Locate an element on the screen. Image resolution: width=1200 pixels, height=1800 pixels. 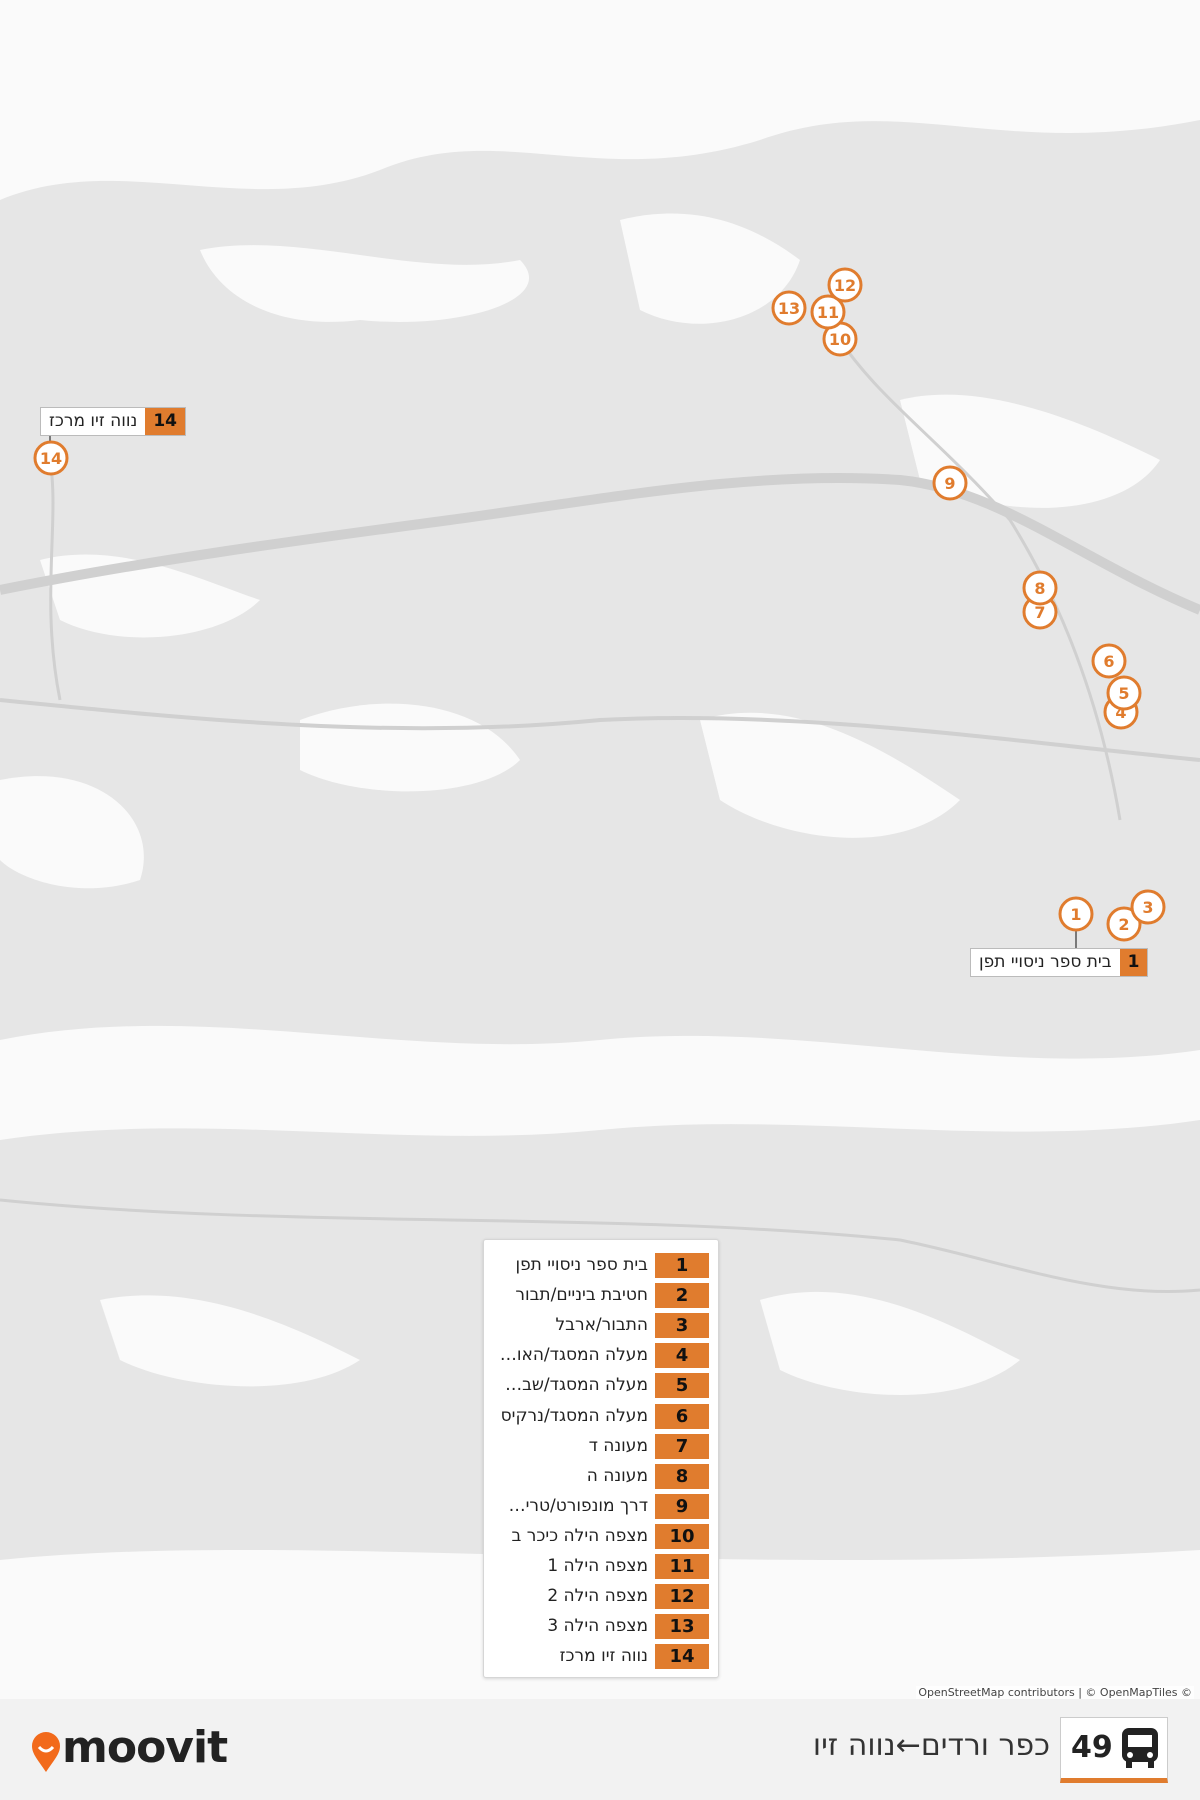
callout-number: 14 is located at coordinates (165, 421).